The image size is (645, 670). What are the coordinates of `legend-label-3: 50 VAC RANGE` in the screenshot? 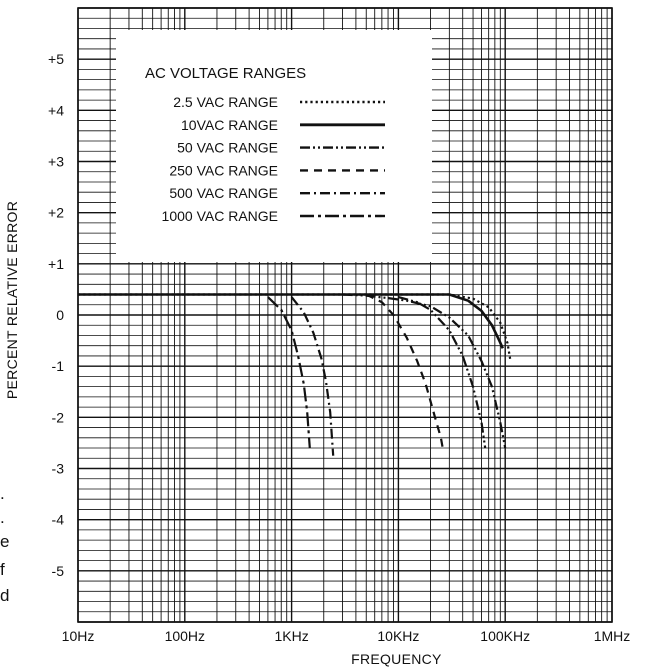 It's located at (227, 148).